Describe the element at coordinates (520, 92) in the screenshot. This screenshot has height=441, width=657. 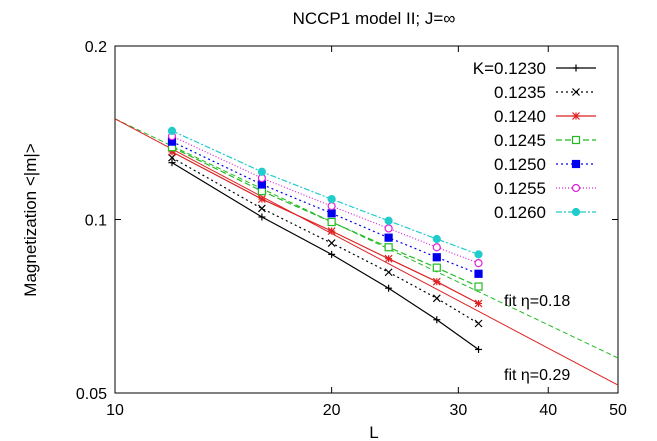
I see `legend-label: 0.1235` at that location.